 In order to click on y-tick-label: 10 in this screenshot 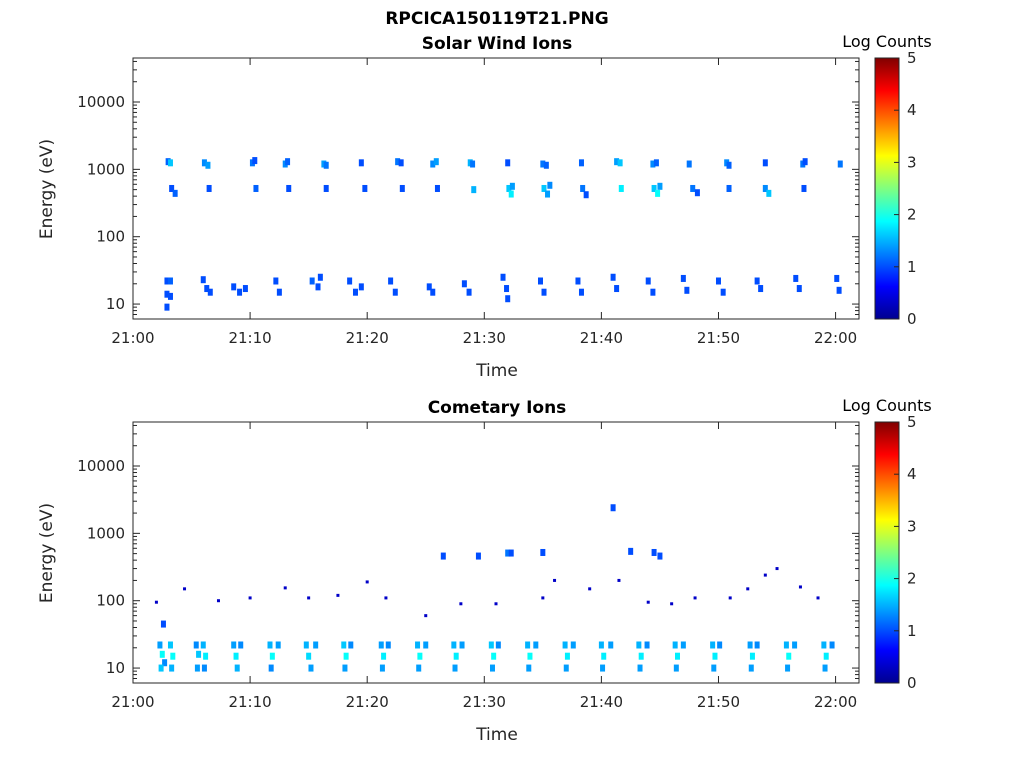, I will do `click(115, 304)`.